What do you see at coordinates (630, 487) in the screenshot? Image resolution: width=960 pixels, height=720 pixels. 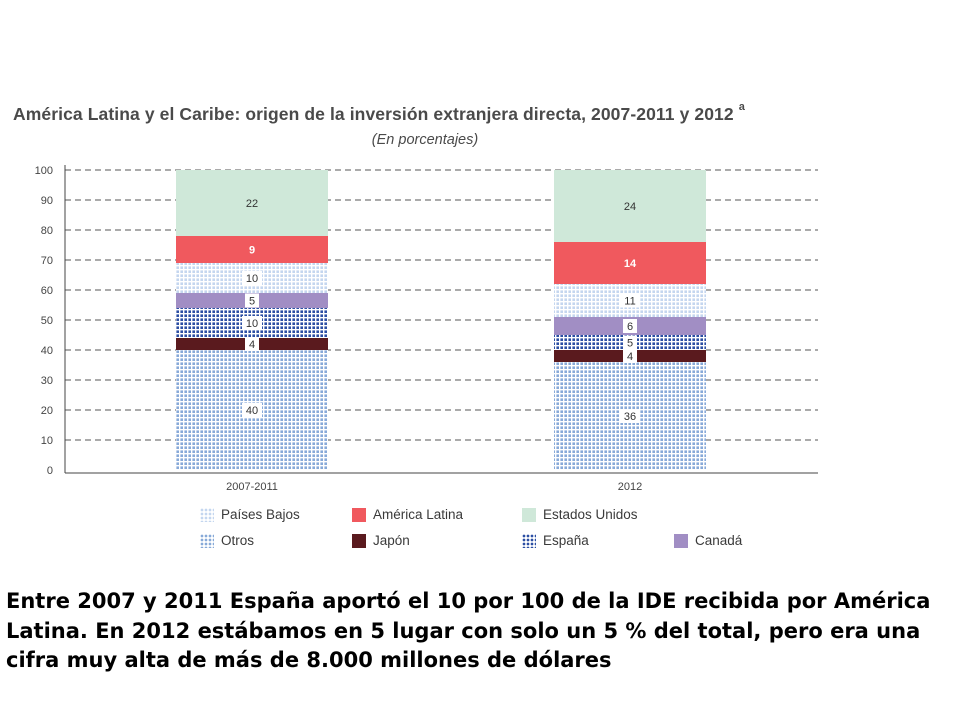 I see `x-tick-label: 2012` at bounding box center [630, 487].